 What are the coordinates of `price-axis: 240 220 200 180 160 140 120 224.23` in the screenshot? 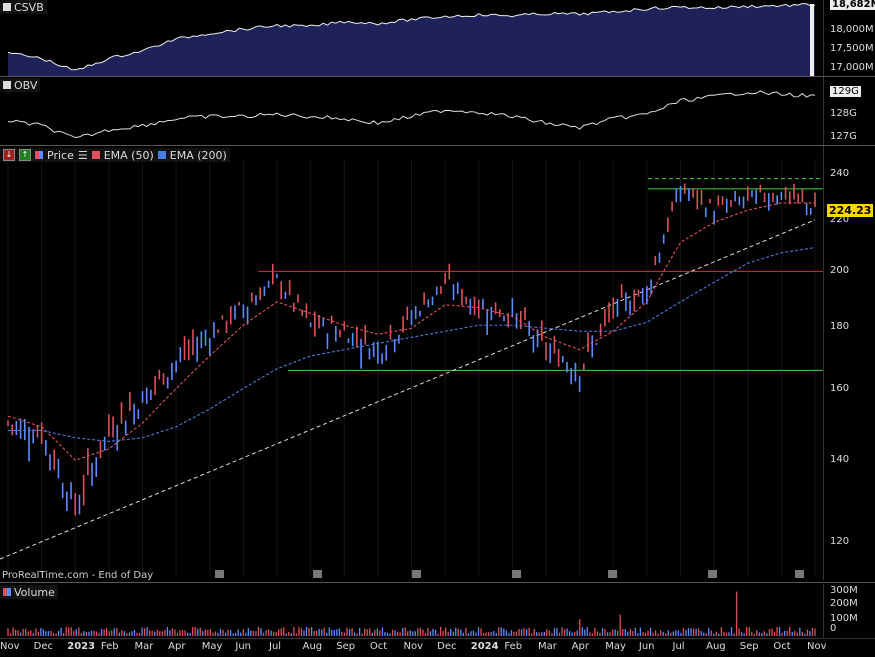 It's located at (849, 363).